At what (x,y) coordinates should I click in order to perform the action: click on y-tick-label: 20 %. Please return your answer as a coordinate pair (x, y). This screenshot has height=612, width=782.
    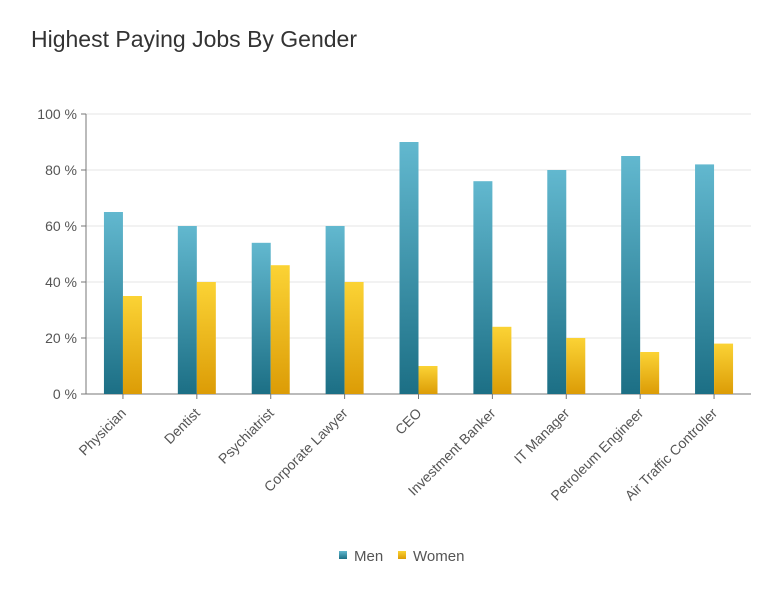
    Looking at the image, I should click on (61, 338).